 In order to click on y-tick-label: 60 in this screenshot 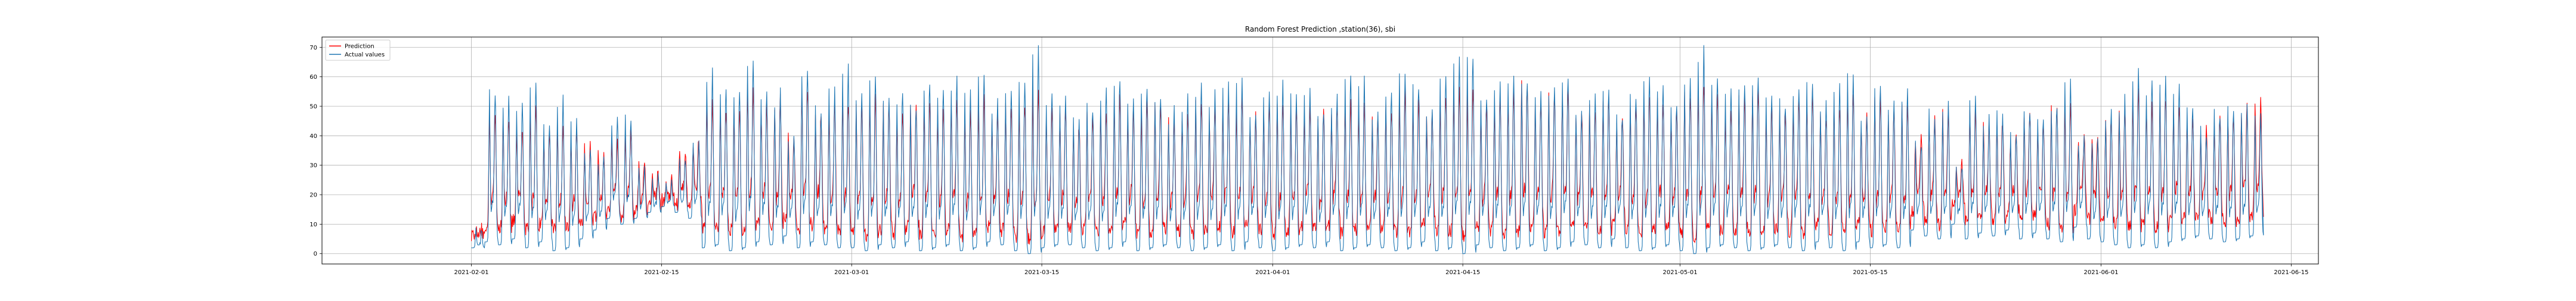, I will do `click(313, 77)`.